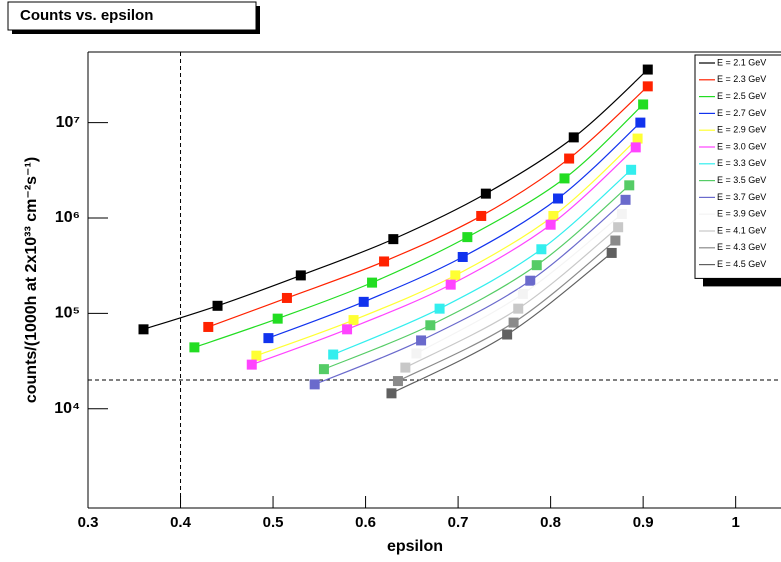 The width and height of the screenshot is (781, 562). What do you see at coordinates (181, 522) in the screenshot?
I see `x-tick-label: 0.4` at bounding box center [181, 522].